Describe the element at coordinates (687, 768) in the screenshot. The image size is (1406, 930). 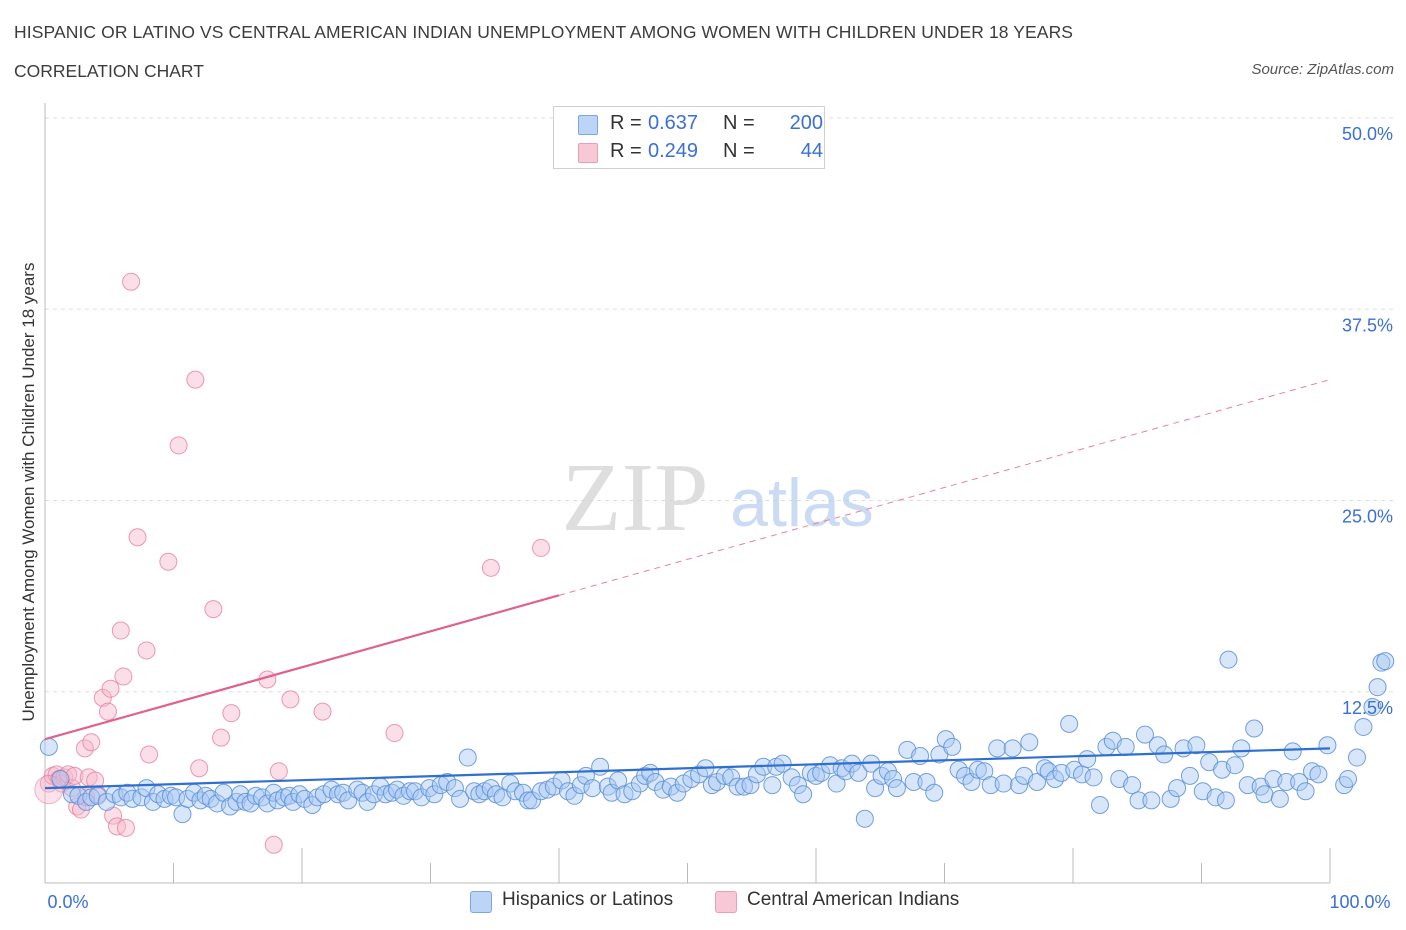
I see `trend-line-hispanics-or-latinos` at that location.